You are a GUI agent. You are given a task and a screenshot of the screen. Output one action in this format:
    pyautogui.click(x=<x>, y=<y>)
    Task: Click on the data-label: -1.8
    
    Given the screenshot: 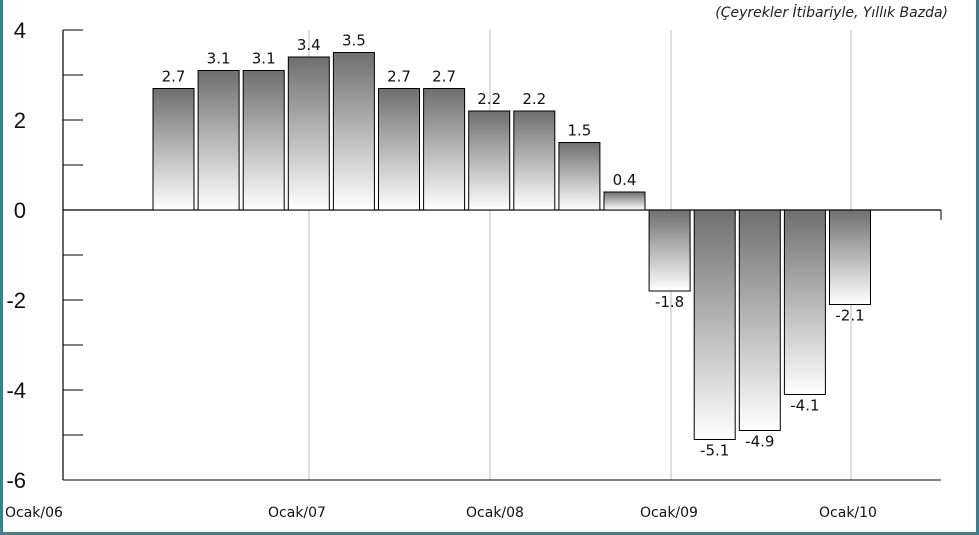 What is the action you would take?
    pyautogui.click(x=669, y=302)
    